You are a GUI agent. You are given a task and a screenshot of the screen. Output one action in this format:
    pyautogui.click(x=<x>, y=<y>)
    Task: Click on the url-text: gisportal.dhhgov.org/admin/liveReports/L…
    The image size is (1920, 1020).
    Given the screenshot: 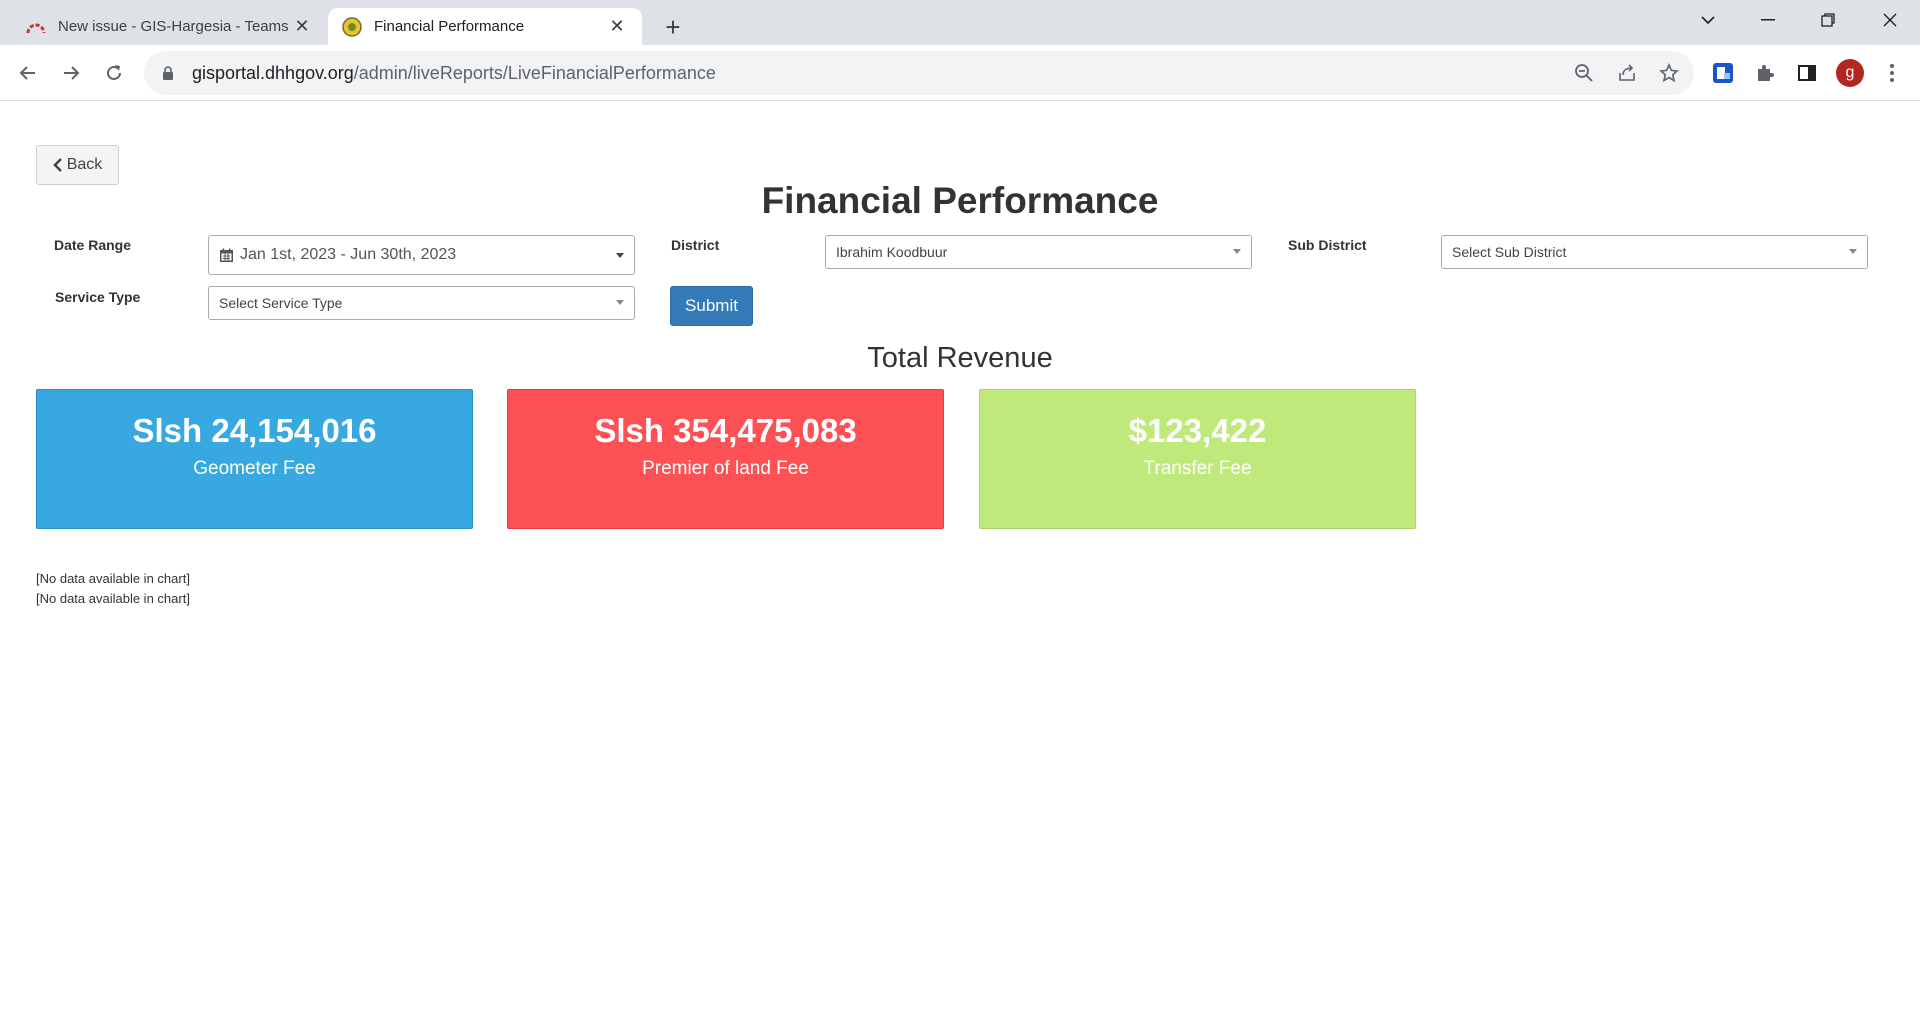 What is the action you would take?
    pyautogui.click(x=454, y=72)
    